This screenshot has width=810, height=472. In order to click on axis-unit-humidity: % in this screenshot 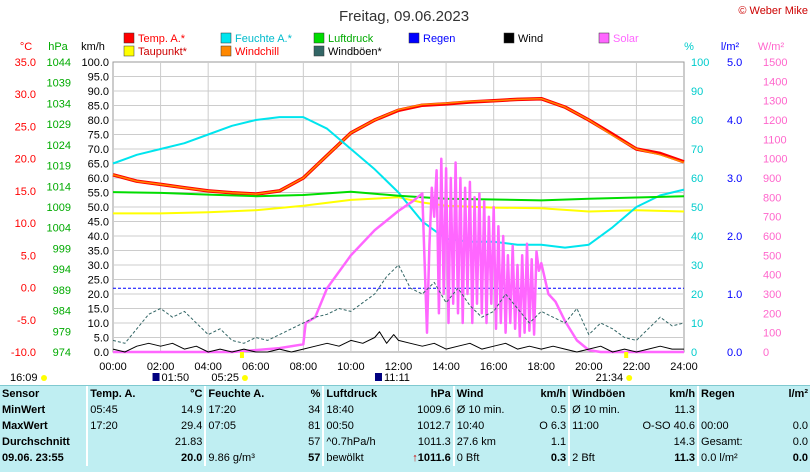, I will do `click(689, 47)`.